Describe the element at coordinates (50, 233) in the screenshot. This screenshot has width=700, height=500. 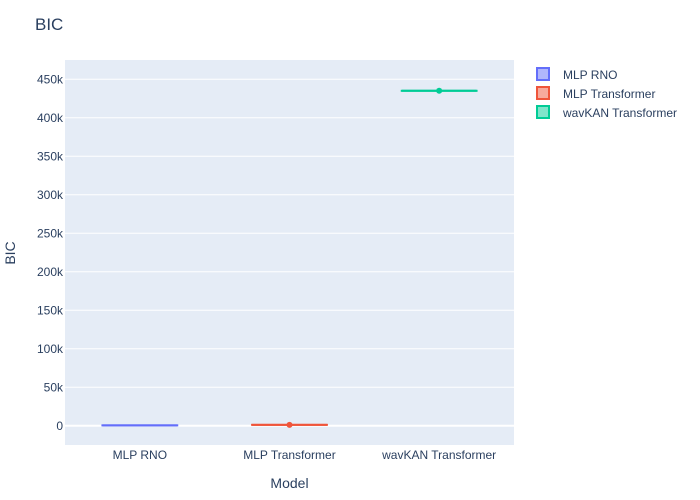
I see `y-tick-label: 250k` at that location.